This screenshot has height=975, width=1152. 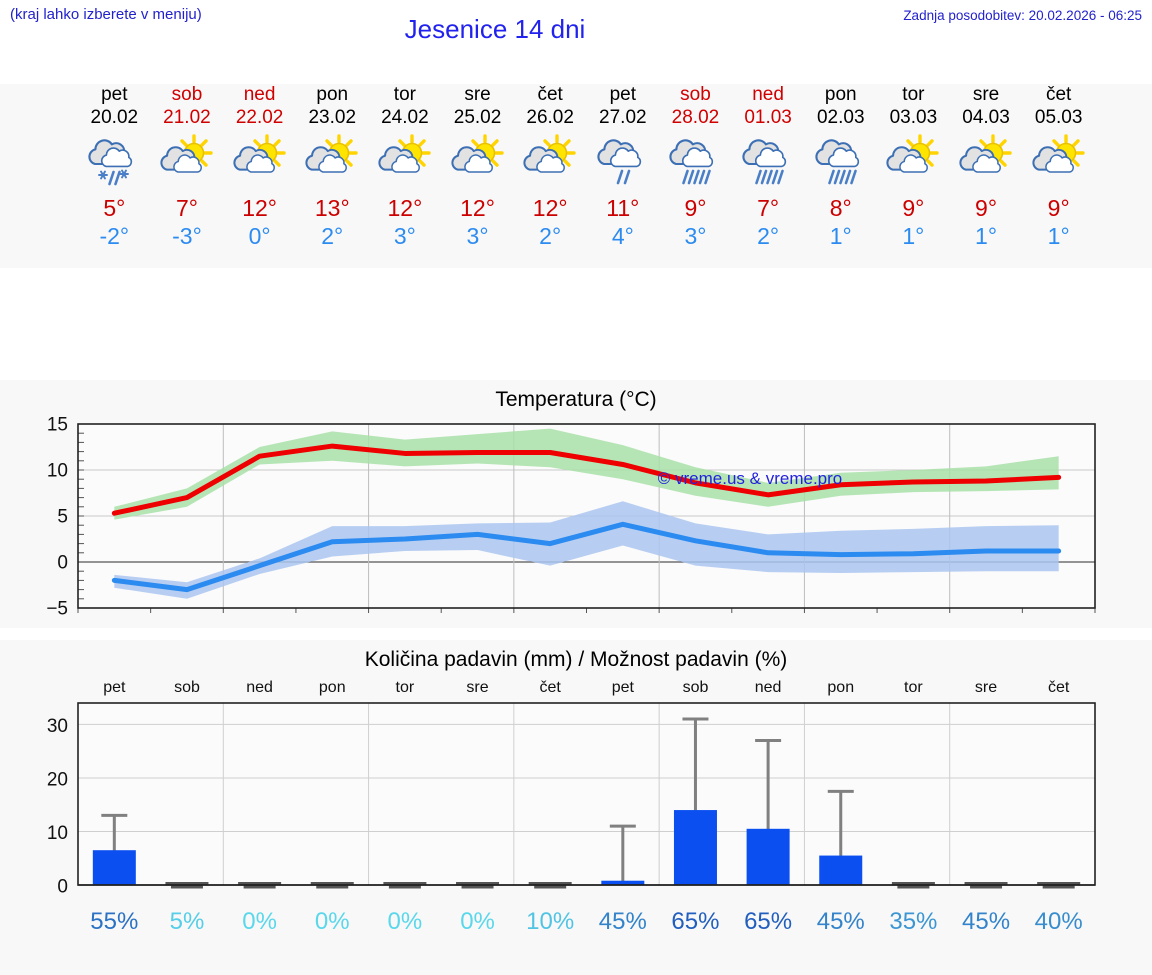 What do you see at coordinates (623, 94) in the screenshot?
I see `day-of-week: pet` at bounding box center [623, 94].